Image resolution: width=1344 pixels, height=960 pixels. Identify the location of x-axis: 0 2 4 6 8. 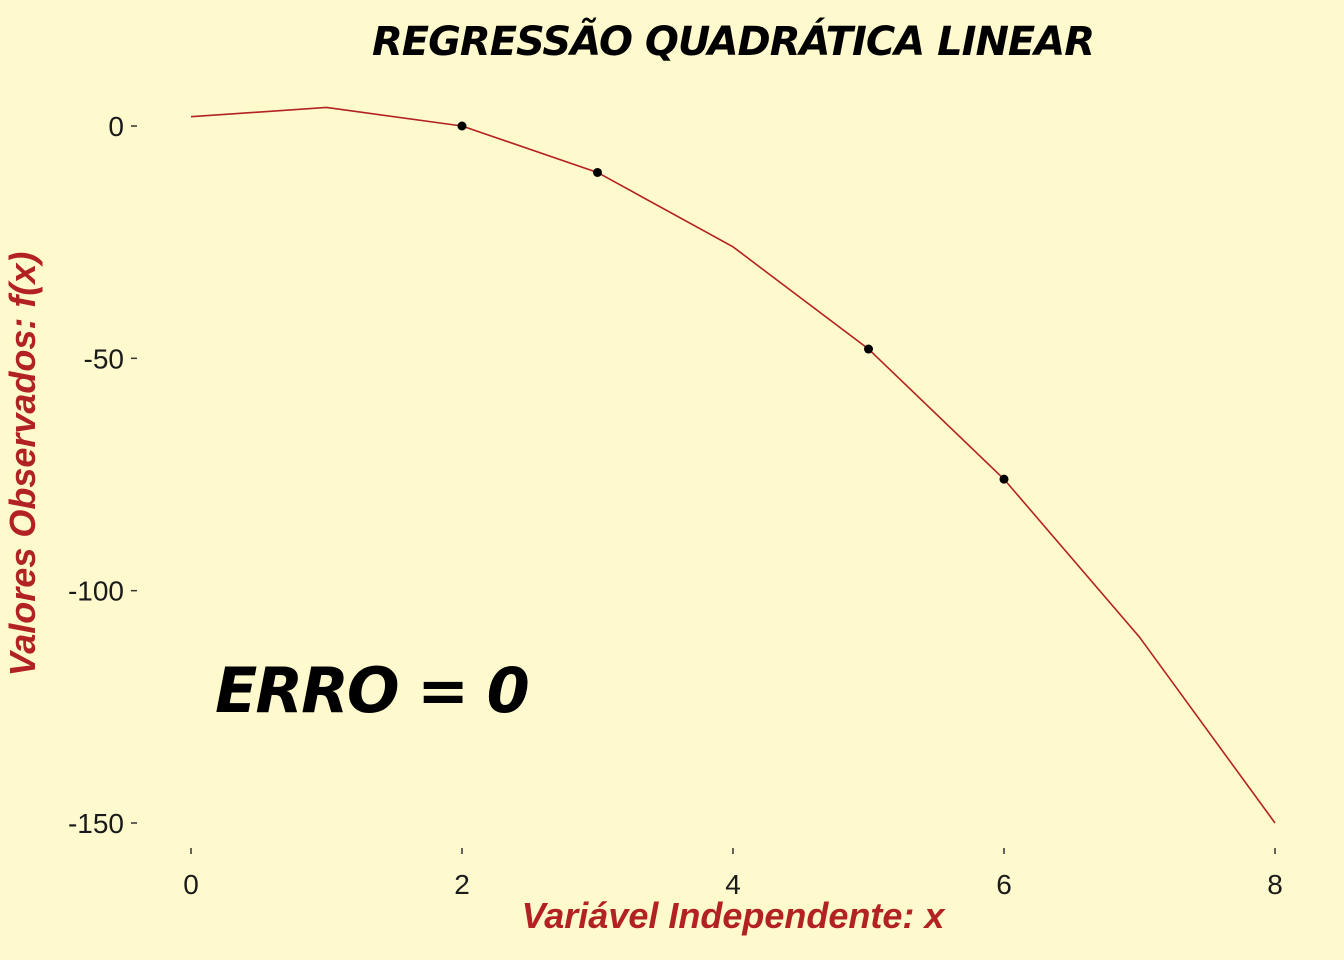
(733, 874).